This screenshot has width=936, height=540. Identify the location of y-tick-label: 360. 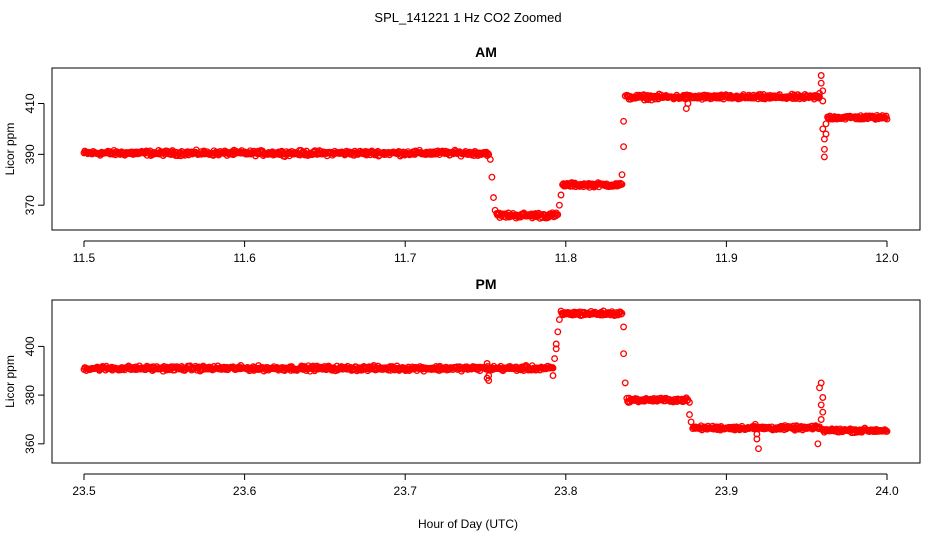
(30, 443).